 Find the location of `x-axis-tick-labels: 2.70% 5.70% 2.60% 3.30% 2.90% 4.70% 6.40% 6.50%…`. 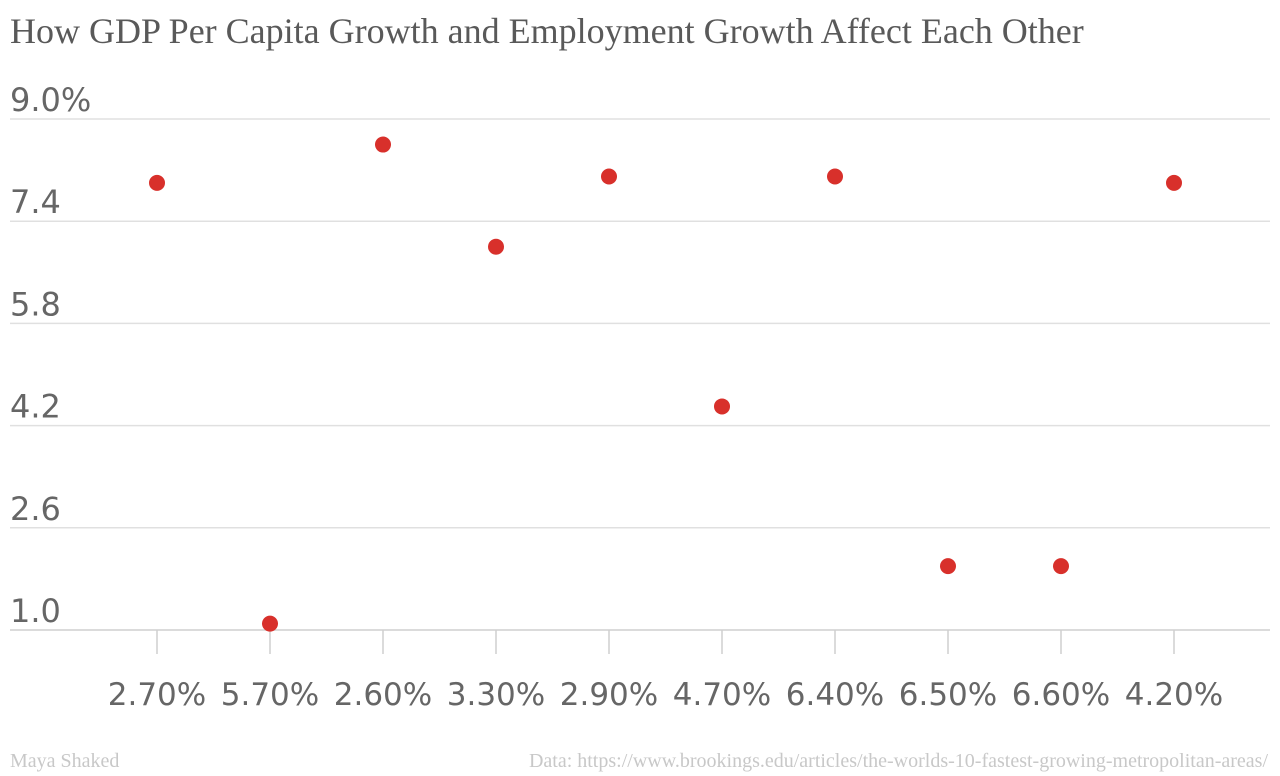

x-axis-tick-labels: 2.70% 5.70% 2.60% 3.30% 2.90% 4.70% 6.40% 6.50%… is located at coordinates (665, 695).